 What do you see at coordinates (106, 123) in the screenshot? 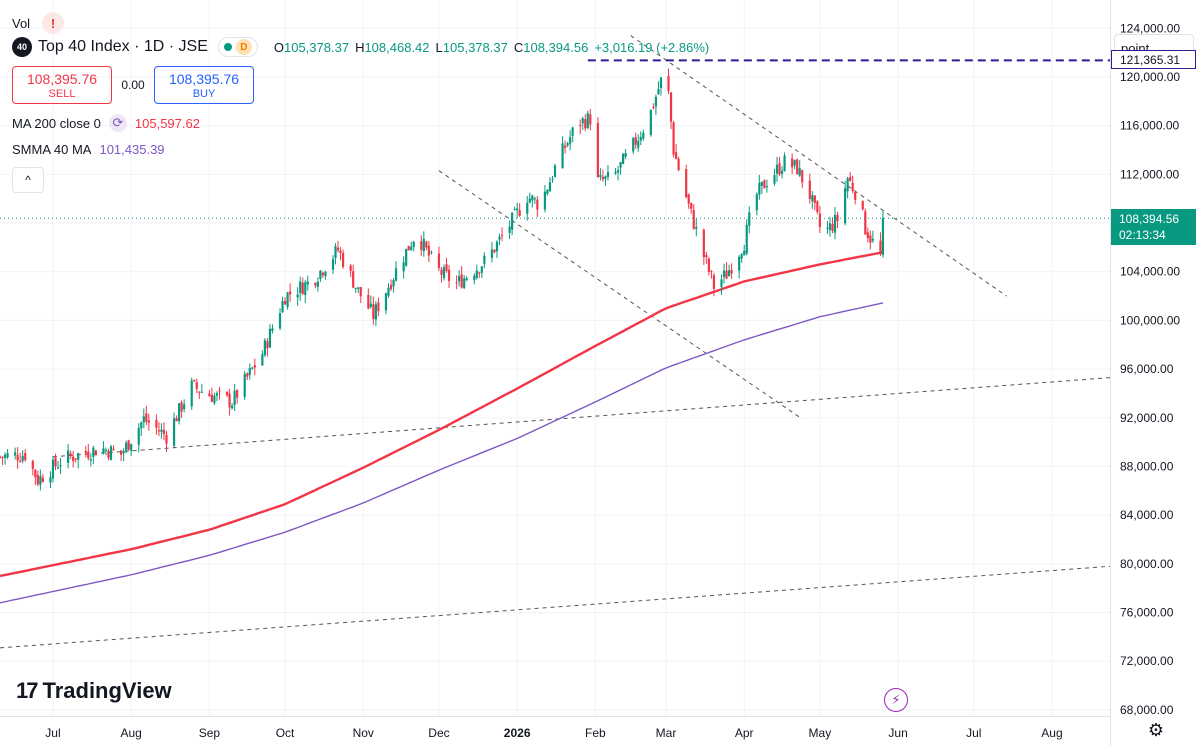
I see `ma200-legend: MA 200 close 0 ⟳ 105,597.62` at bounding box center [106, 123].